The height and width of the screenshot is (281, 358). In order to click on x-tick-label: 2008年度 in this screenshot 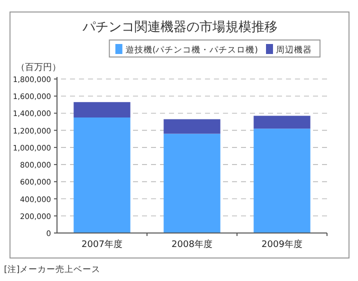, I will do `click(192, 244)`.